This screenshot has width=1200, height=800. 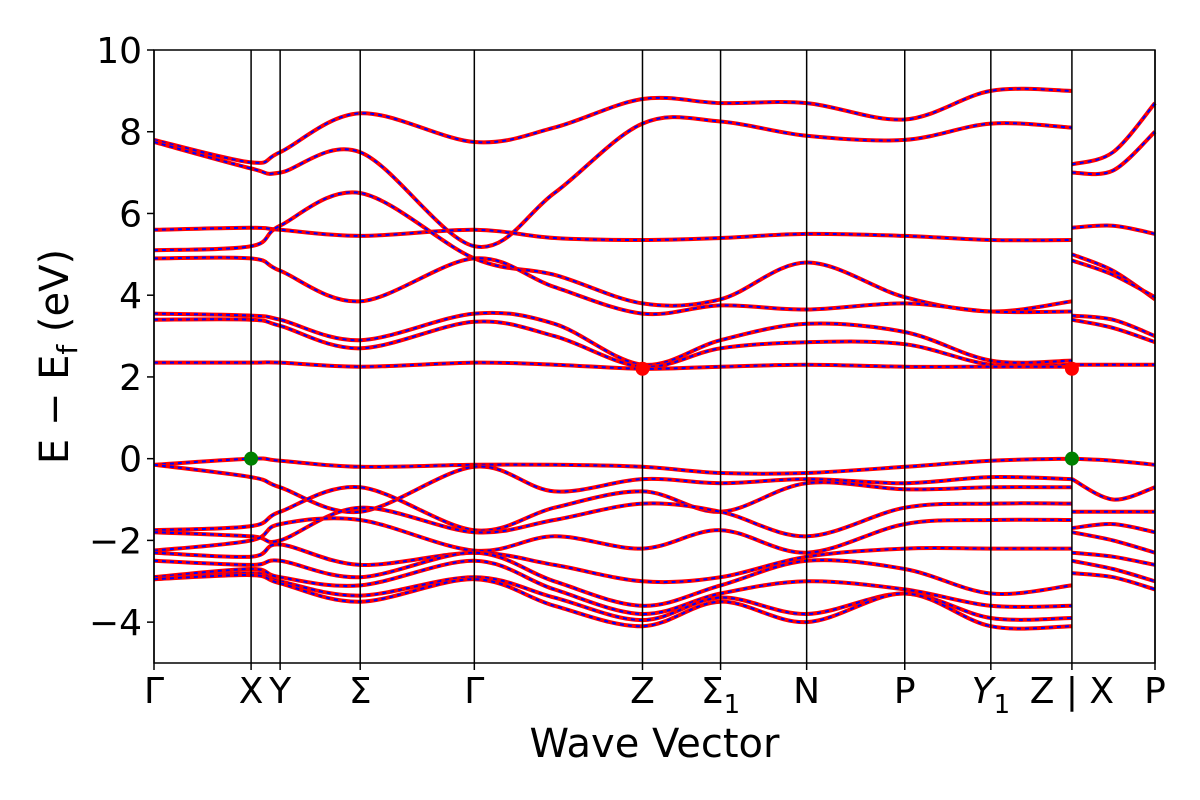 I want to click on x-tick-label: Y, so click(x=280, y=691).